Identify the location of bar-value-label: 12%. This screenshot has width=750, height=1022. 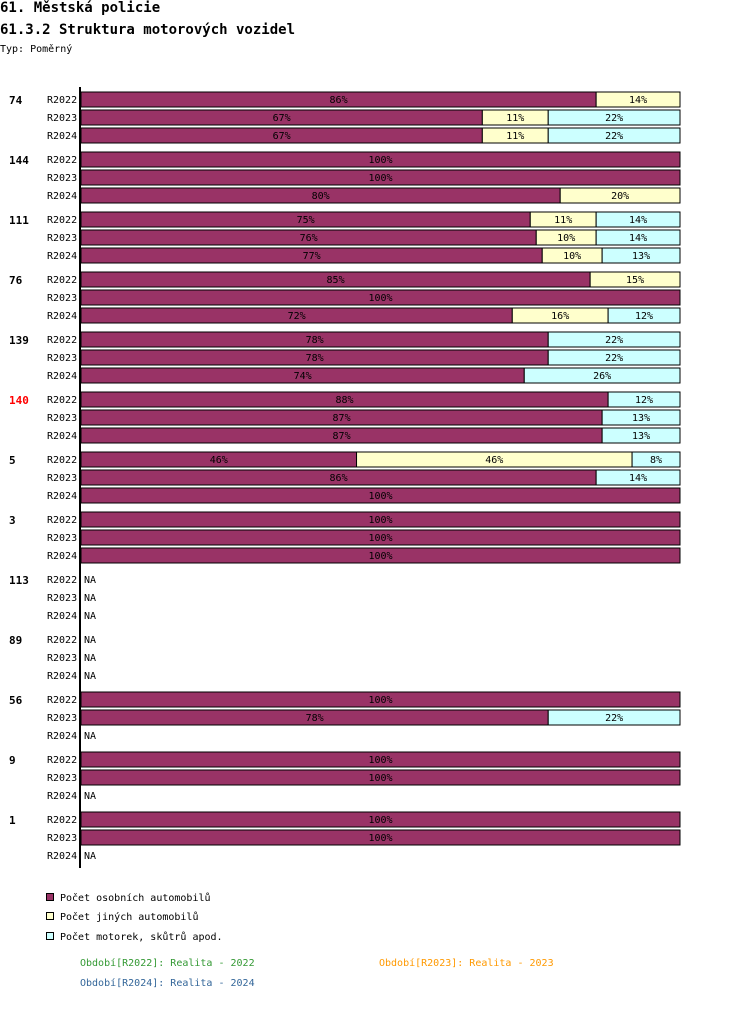
(644, 316).